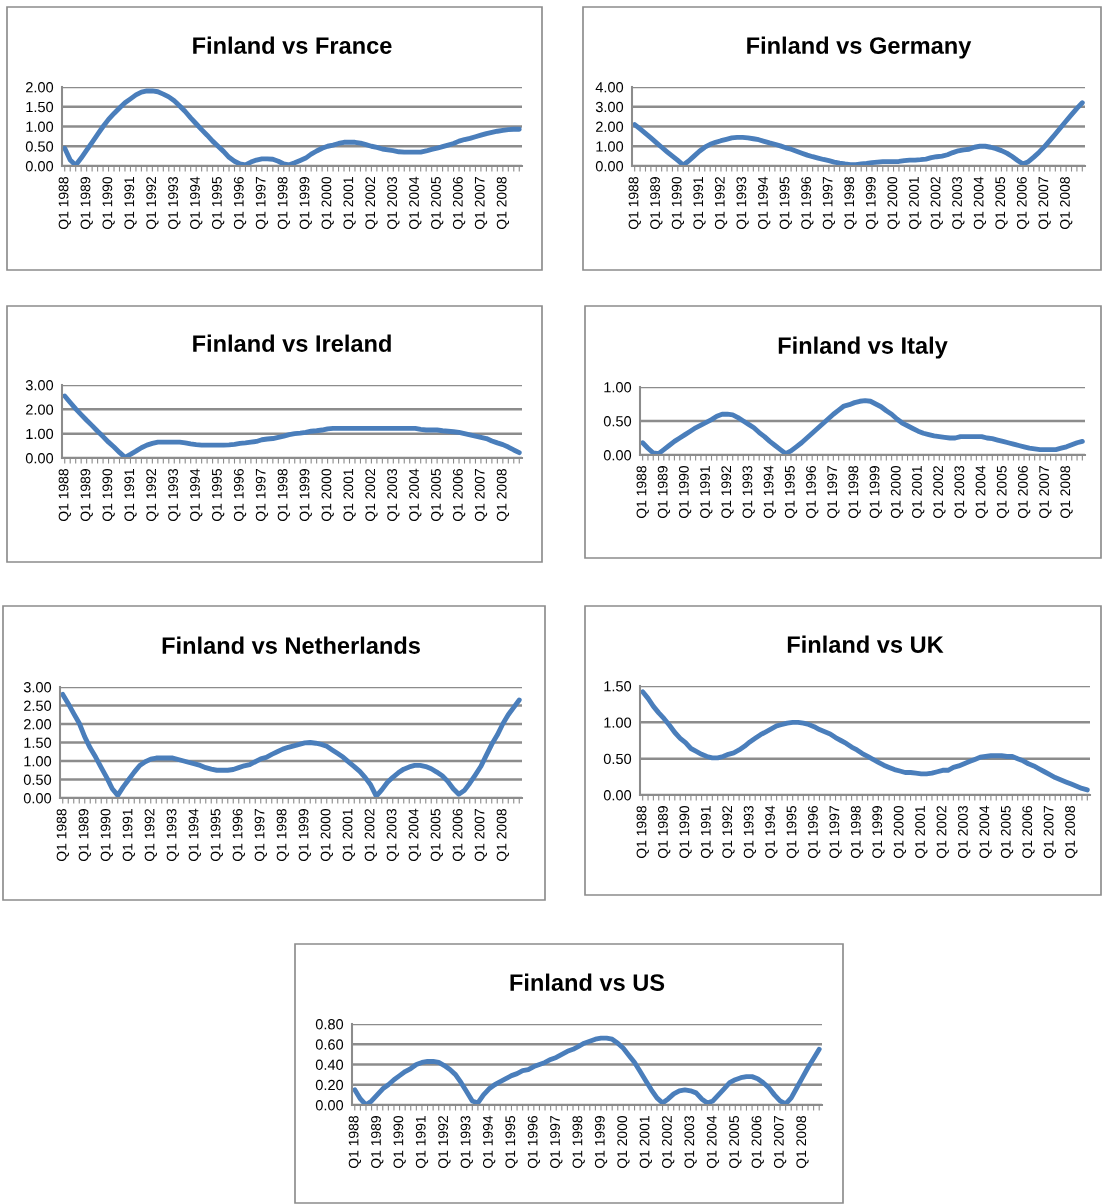  What do you see at coordinates (863, 347) in the screenshot?
I see `chart-title: Finland vs Italy` at bounding box center [863, 347].